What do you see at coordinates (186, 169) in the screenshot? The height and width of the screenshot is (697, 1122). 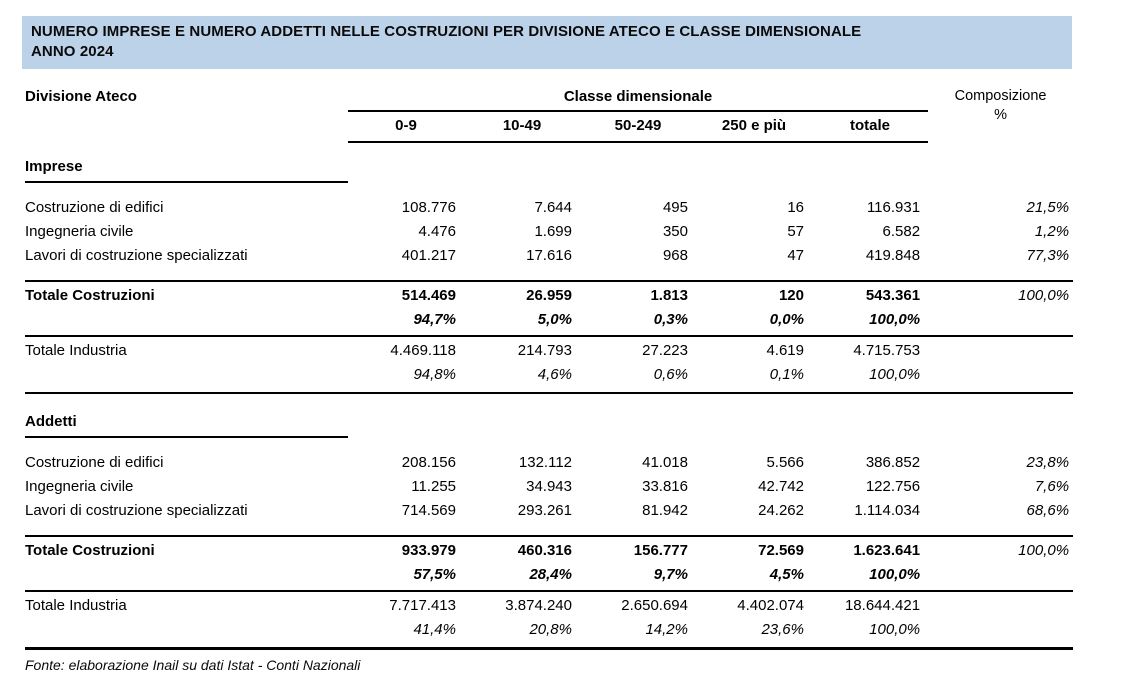 I see `section-title: Imprese` at bounding box center [186, 169].